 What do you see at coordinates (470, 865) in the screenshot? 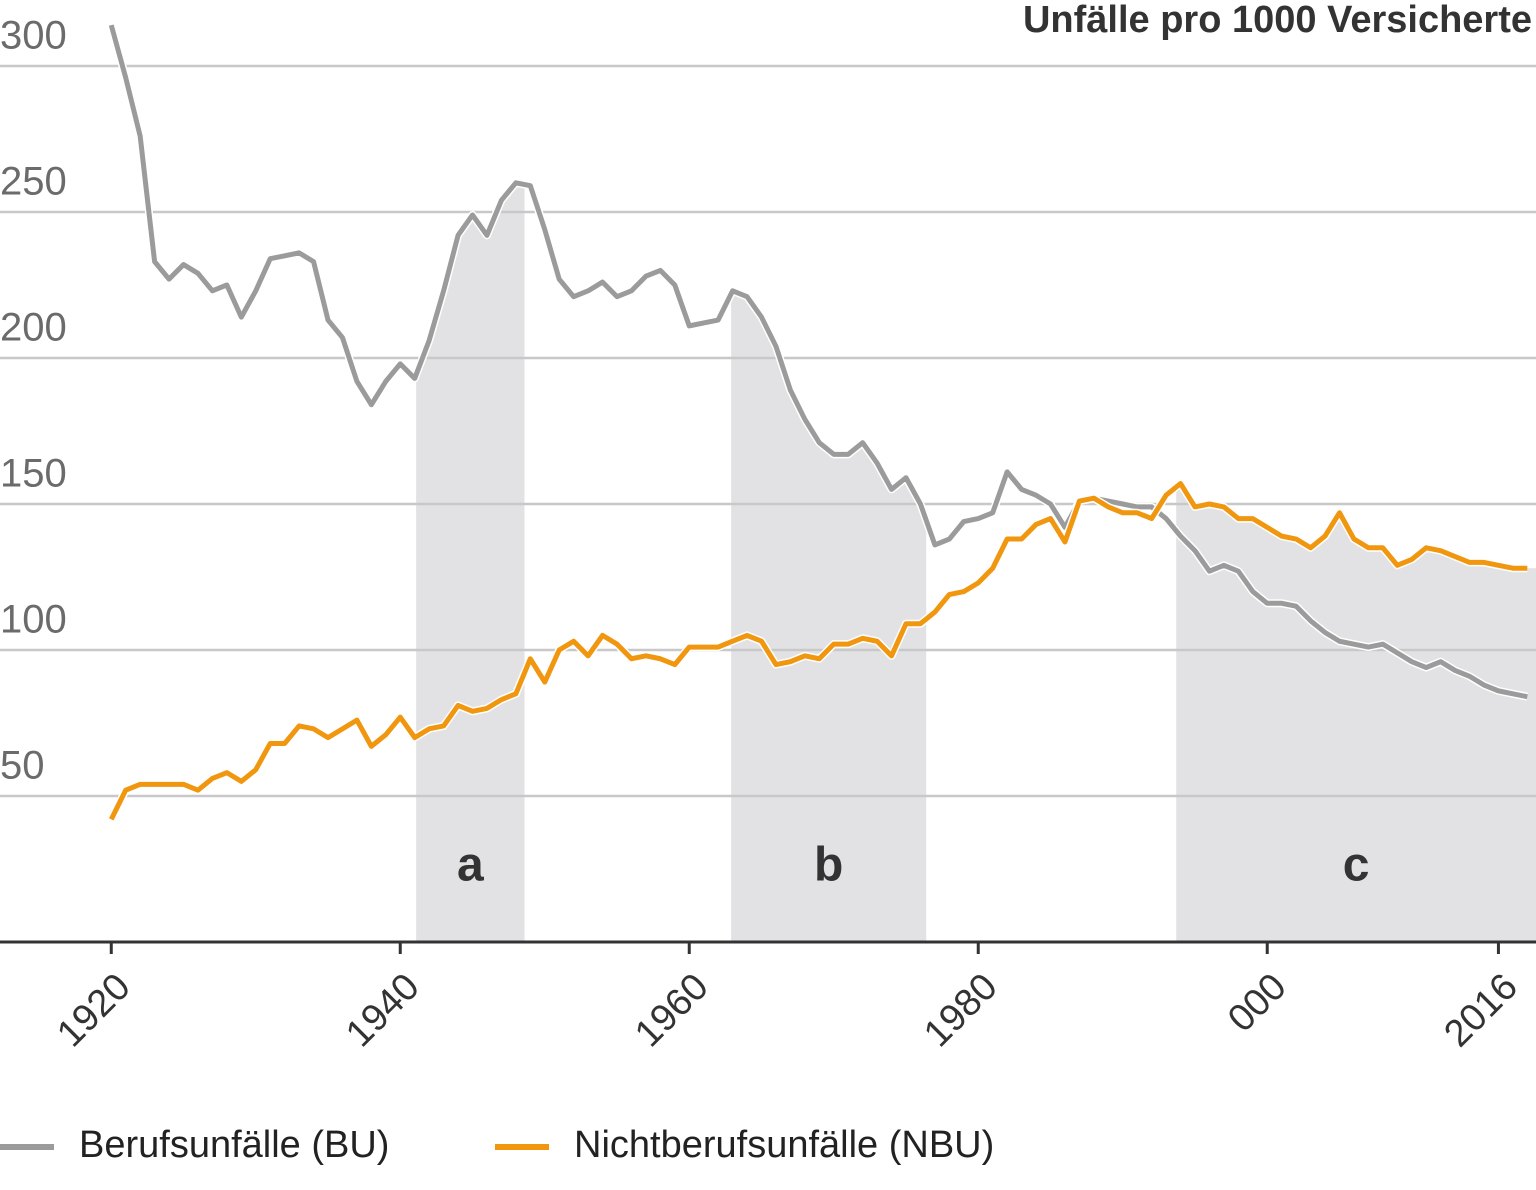
I see `region-label: a` at bounding box center [470, 865].